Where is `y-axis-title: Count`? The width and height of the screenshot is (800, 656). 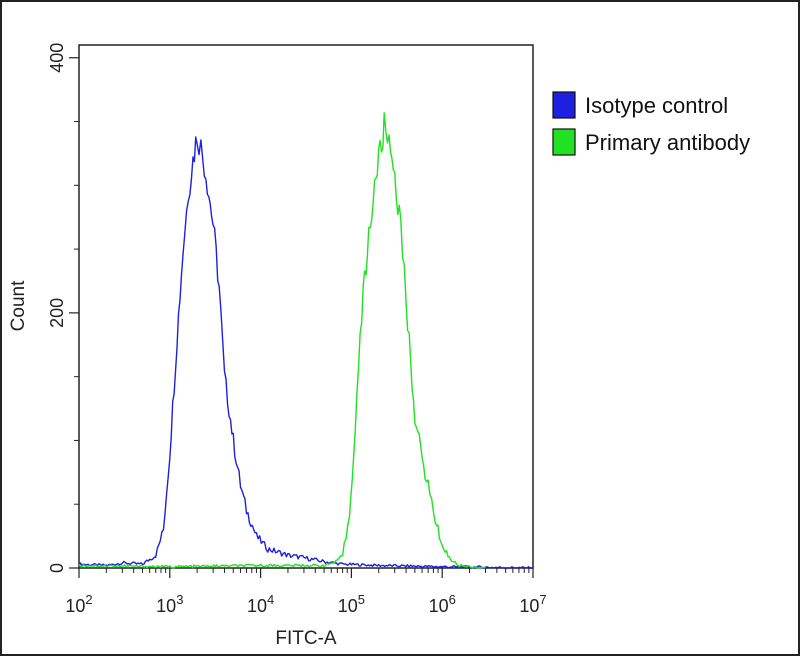
y-axis-title: Count is located at coordinates (18, 305).